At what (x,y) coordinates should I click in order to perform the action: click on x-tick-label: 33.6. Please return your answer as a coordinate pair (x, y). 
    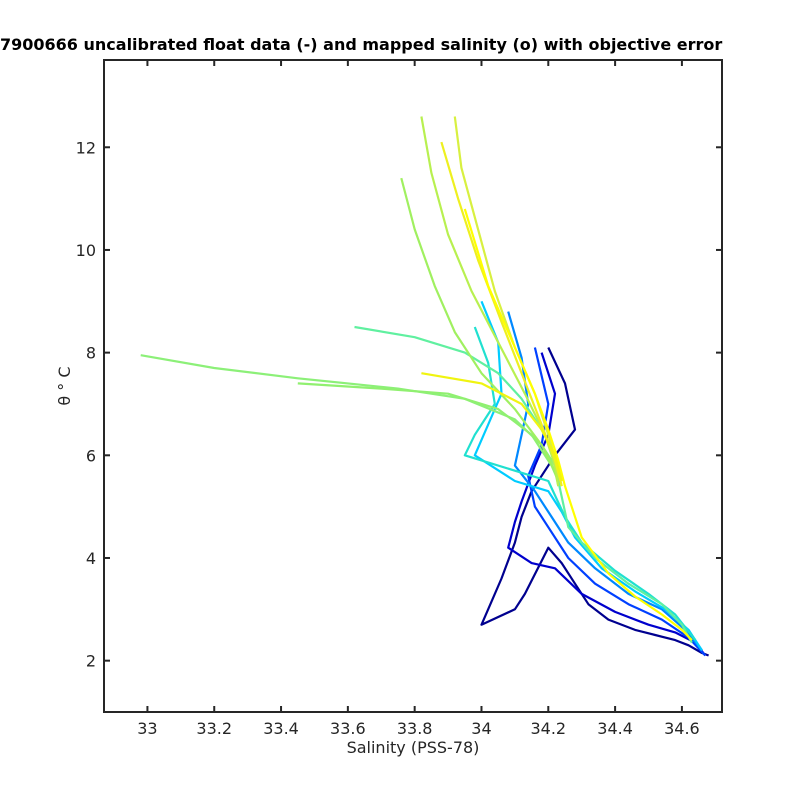
    Looking at the image, I should click on (348, 728).